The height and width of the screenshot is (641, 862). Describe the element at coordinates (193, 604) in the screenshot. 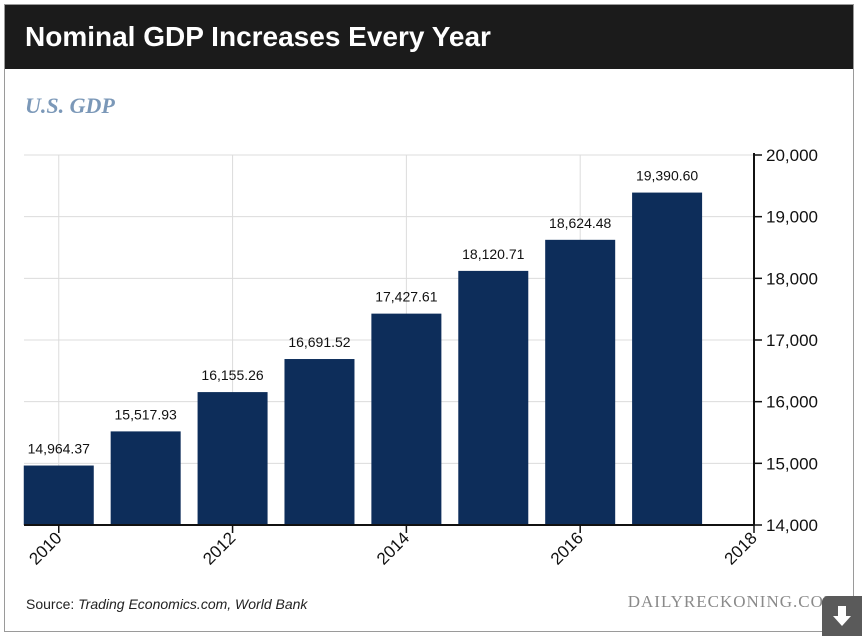

I see `source-text: Trading Economics.com, World Bank` at that location.